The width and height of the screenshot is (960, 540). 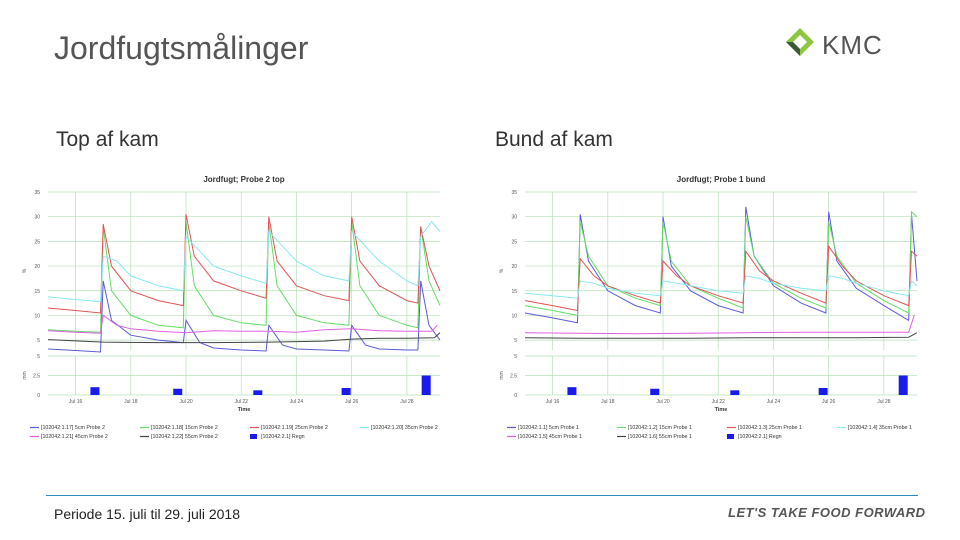 I want to click on chart-title: Jordfugt; Probe 2 top, so click(x=243, y=179).